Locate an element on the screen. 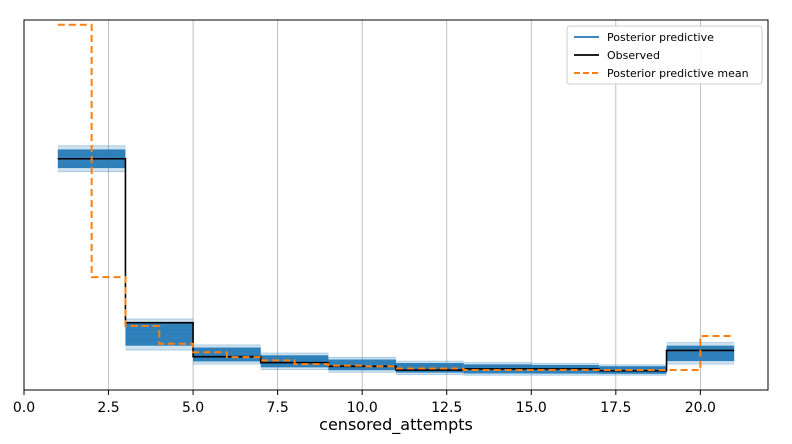 Image resolution: width=792 pixels, height=444 pixels. x-tick-label-4: 10.0 is located at coordinates (362, 408).